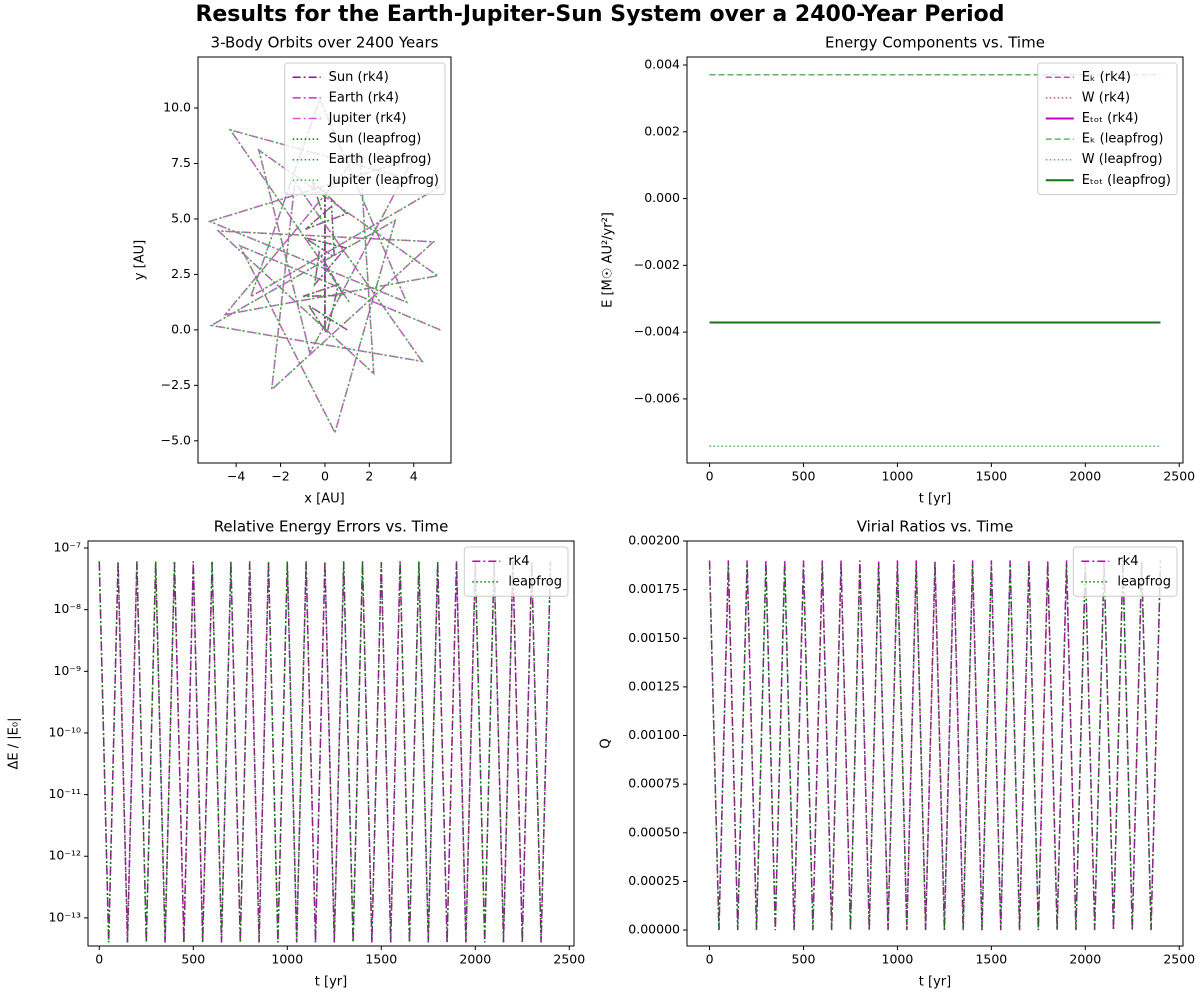  Describe the element at coordinates (64, 855) in the screenshot. I see `y-tick-label: 10⁻¹²` at that location.